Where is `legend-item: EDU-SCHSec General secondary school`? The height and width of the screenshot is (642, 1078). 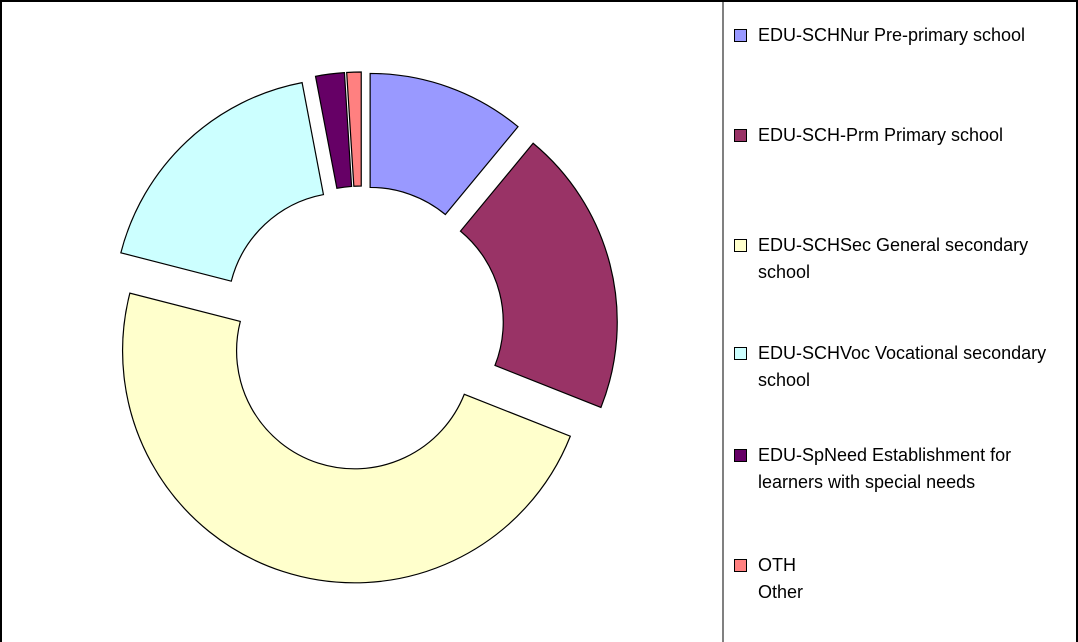 legend-item: EDU-SCHSec General secondary school is located at coordinates (899, 259).